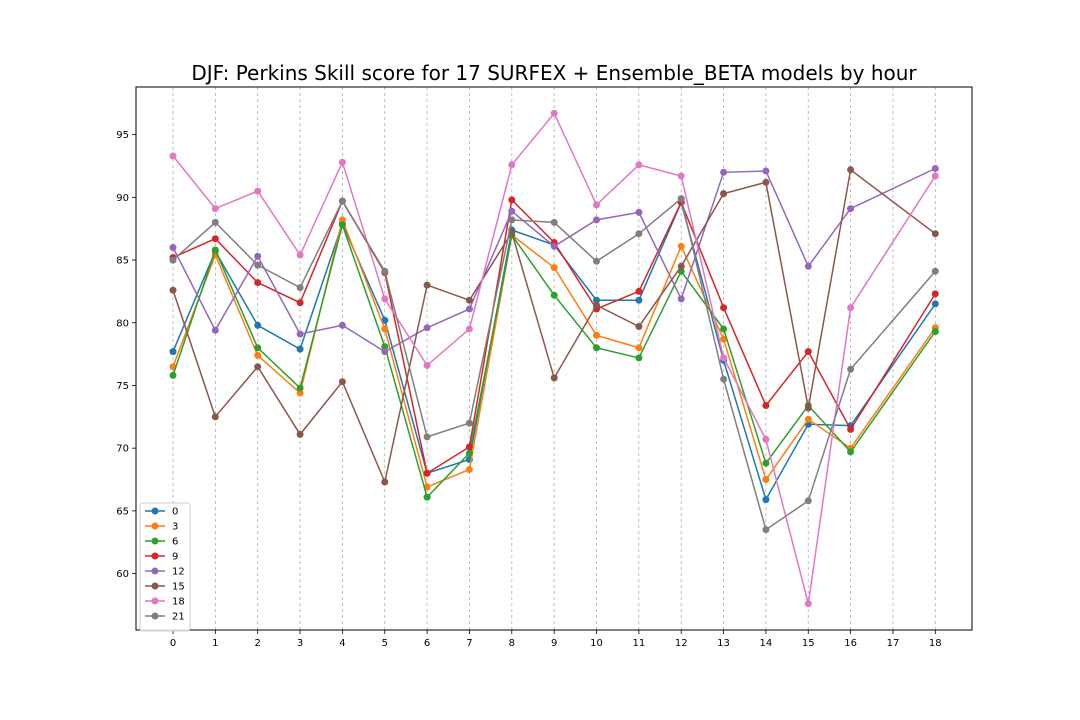 This screenshot has height=720, width=1080. I want to click on legend-label: 21, so click(178, 617).